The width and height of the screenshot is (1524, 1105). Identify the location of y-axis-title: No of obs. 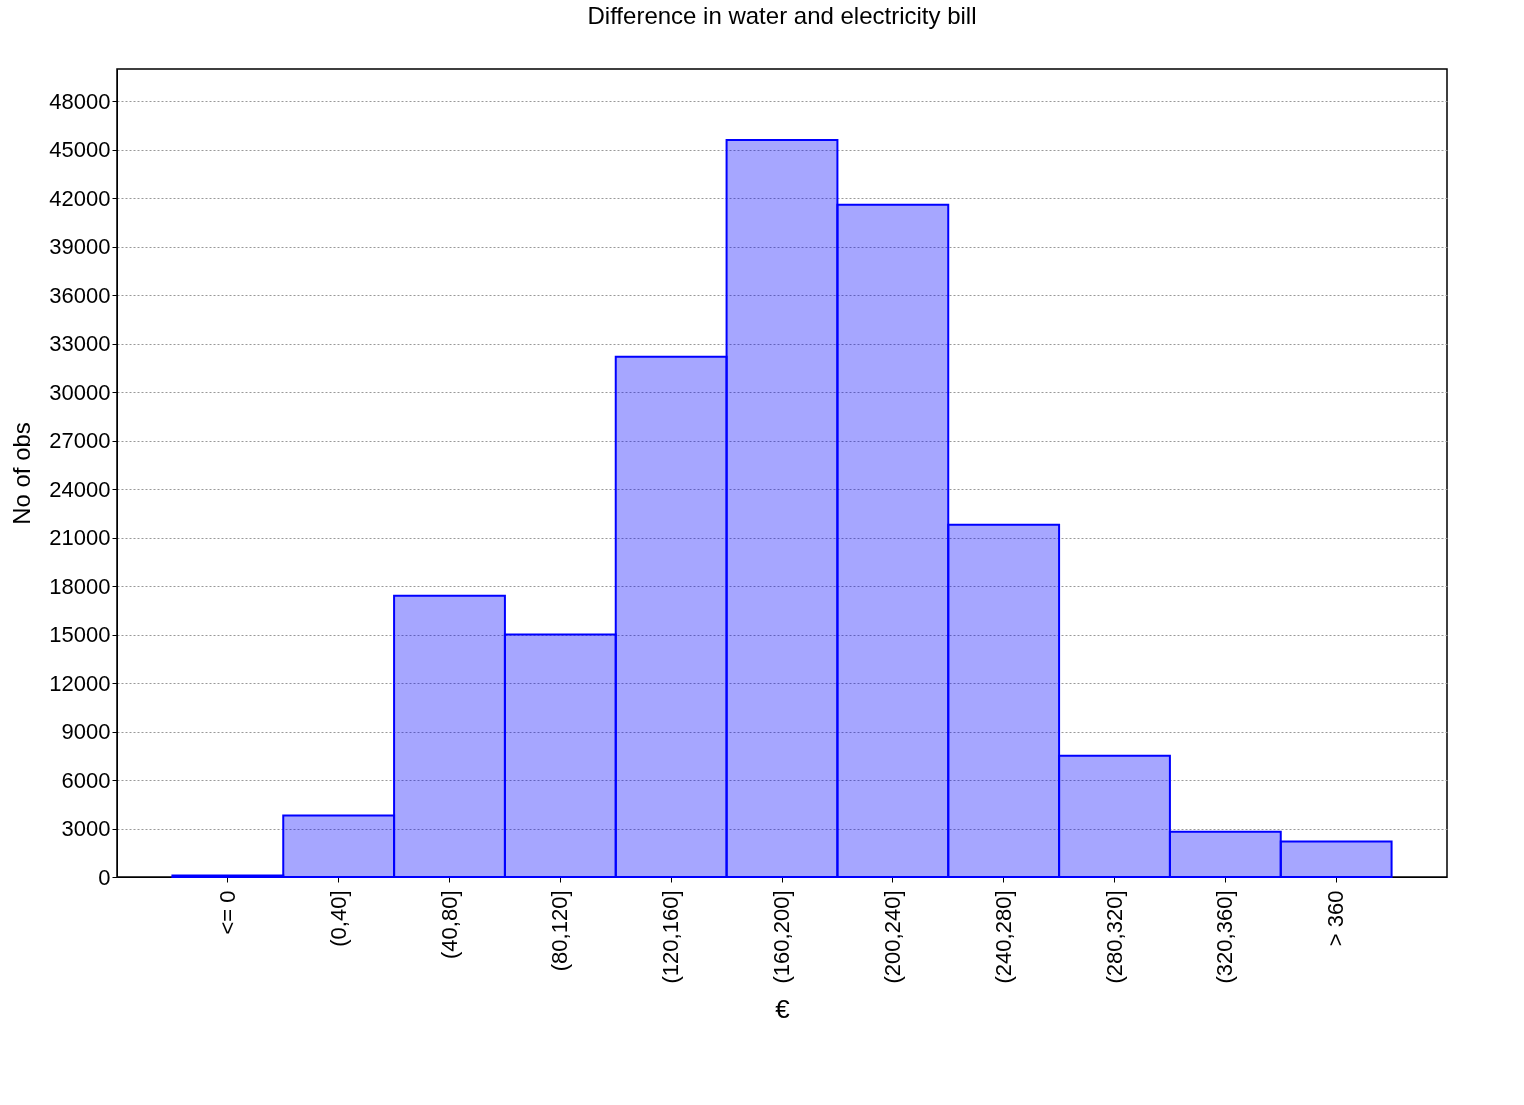
(22, 473).